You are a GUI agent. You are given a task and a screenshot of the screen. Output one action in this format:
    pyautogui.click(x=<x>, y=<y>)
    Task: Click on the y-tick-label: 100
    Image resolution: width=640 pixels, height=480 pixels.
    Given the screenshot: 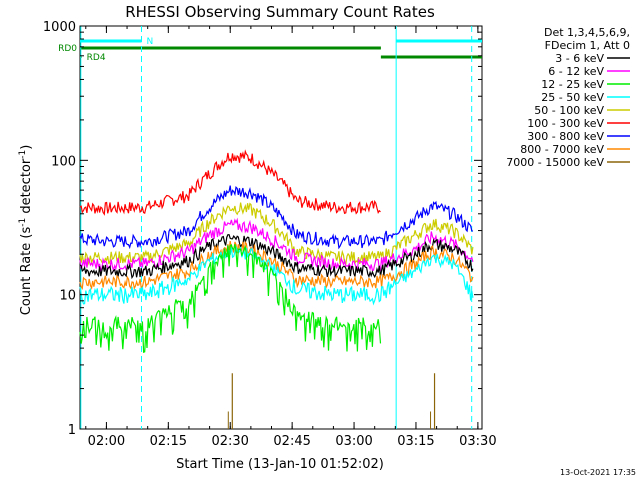 What is the action you would take?
    pyautogui.click(x=63, y=161)
    